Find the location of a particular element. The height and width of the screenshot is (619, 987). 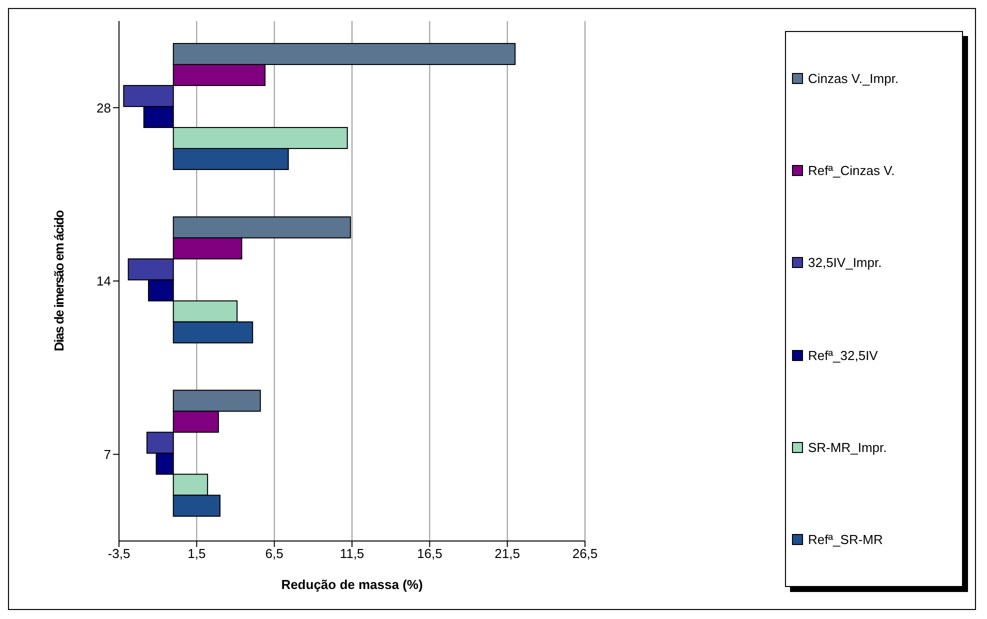

x-tick-label: 6,5 is located at coordinates (274, 554).